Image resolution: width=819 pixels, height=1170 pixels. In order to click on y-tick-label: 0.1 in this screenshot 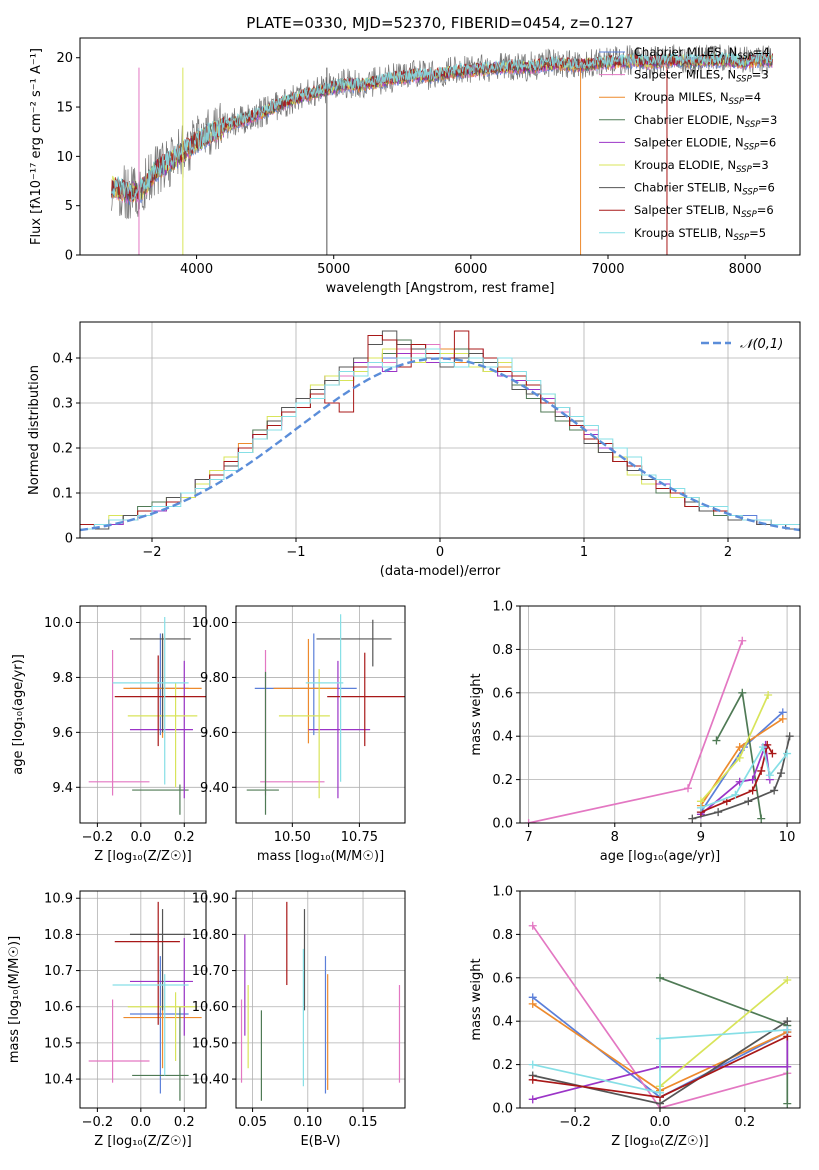, I will do `click(62, 494)`.